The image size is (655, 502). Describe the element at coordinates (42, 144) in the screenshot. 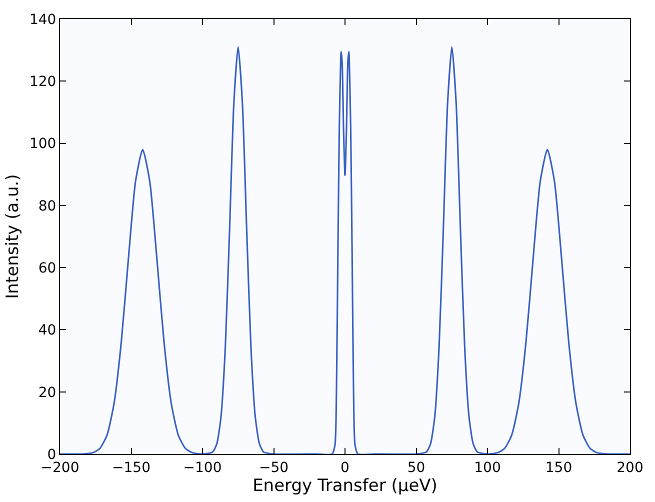

I see `y-tick-label: 100` at that location.